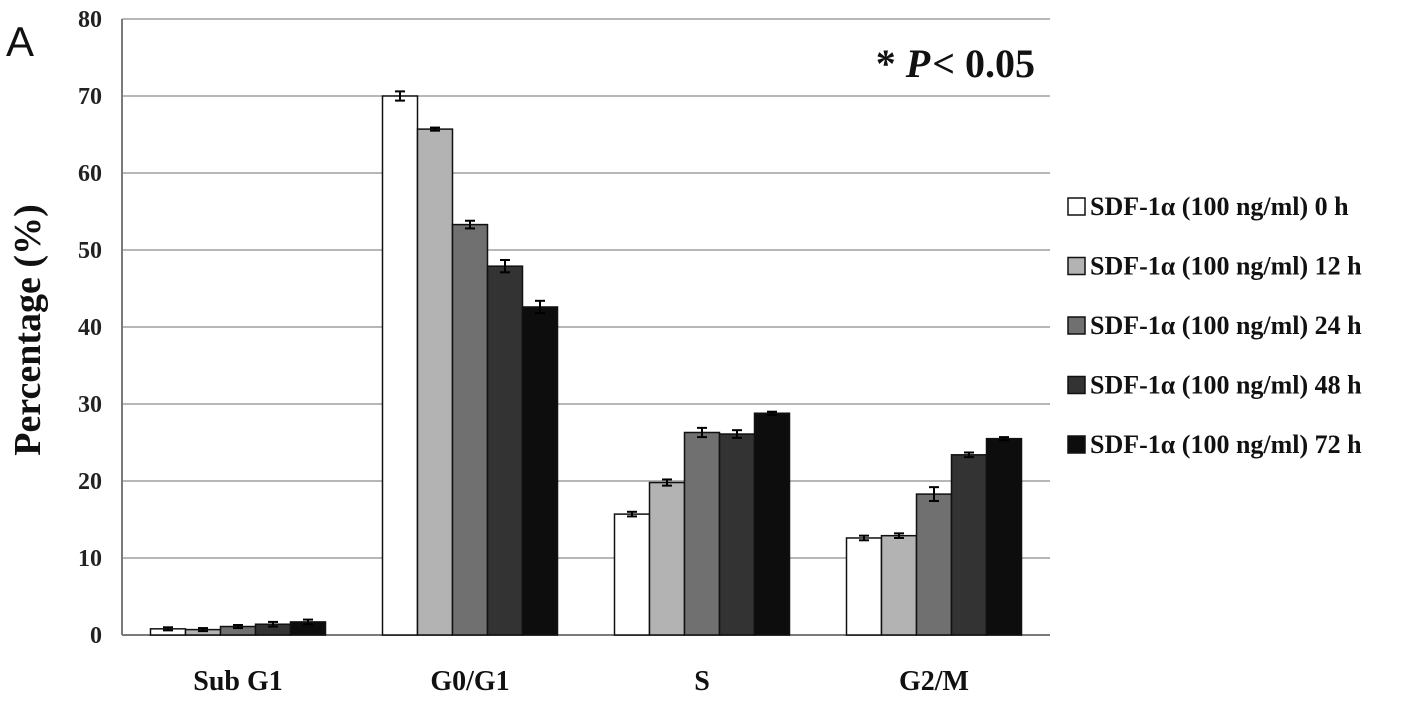 This screenshot has height=701, width=1417. I want to click on y-tick-label: 60, so click(90, 174).